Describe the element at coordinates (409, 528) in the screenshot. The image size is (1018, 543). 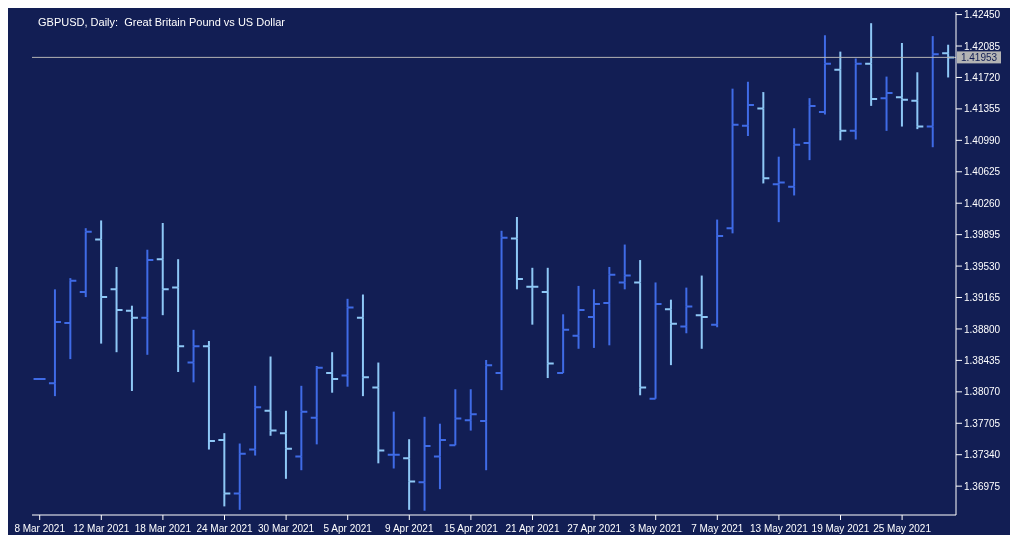
I see `x-tick-label: 9 Apr 2021` at that location.